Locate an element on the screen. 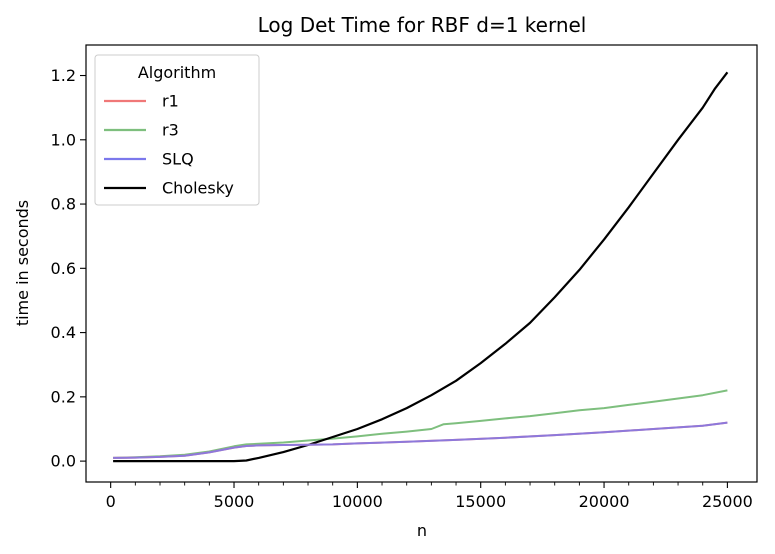 The height and width of the screenshot is (554, 775). y-axis: 0.0 0.2 0.4 0.6 0.8 1.0 1.2 is located at coordinates (68, 268).